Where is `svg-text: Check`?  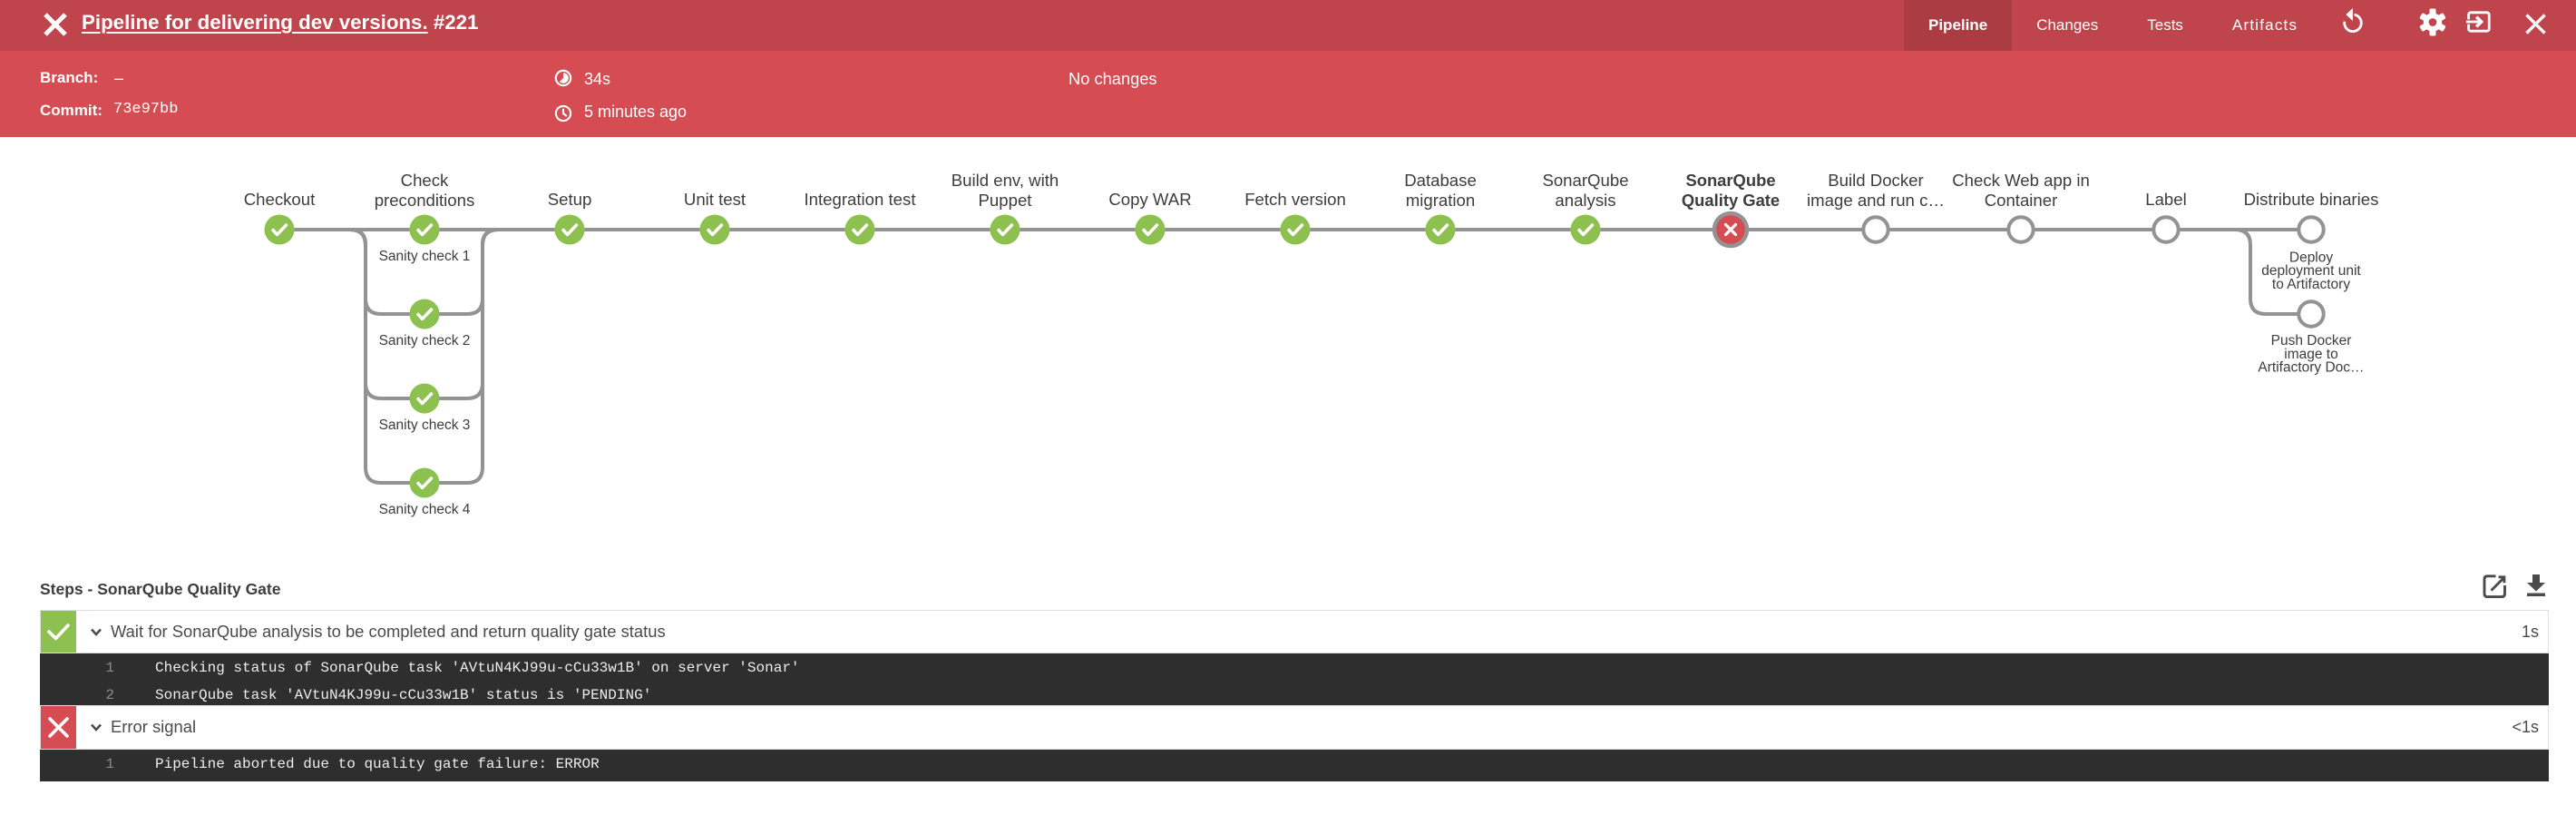 svg-text: Check is located at coordinates (425, 180).